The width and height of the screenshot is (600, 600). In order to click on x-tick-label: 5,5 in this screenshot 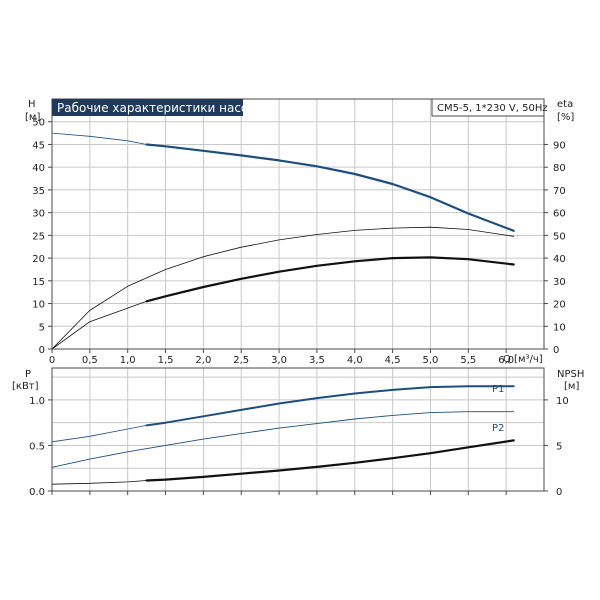, I will do `click(468, 360)`.